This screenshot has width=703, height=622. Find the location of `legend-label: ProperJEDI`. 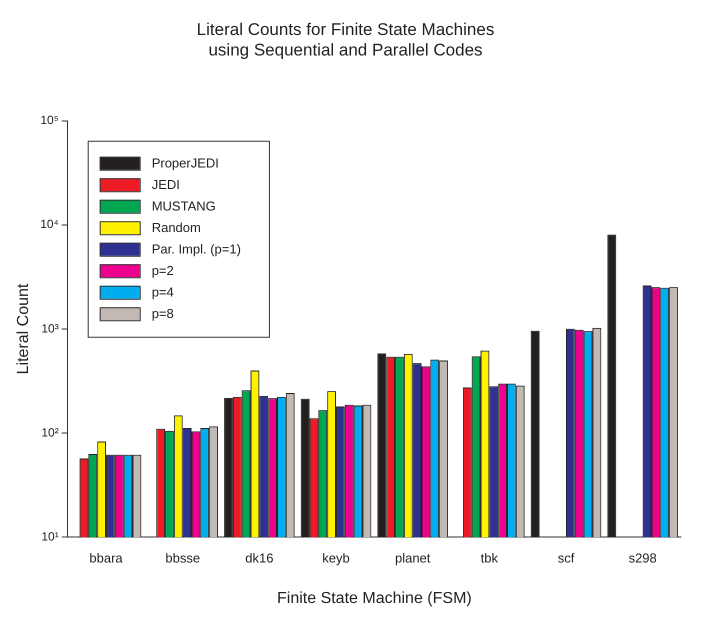

legend-label: ProperJEDI is located at coordinates (185, 162).